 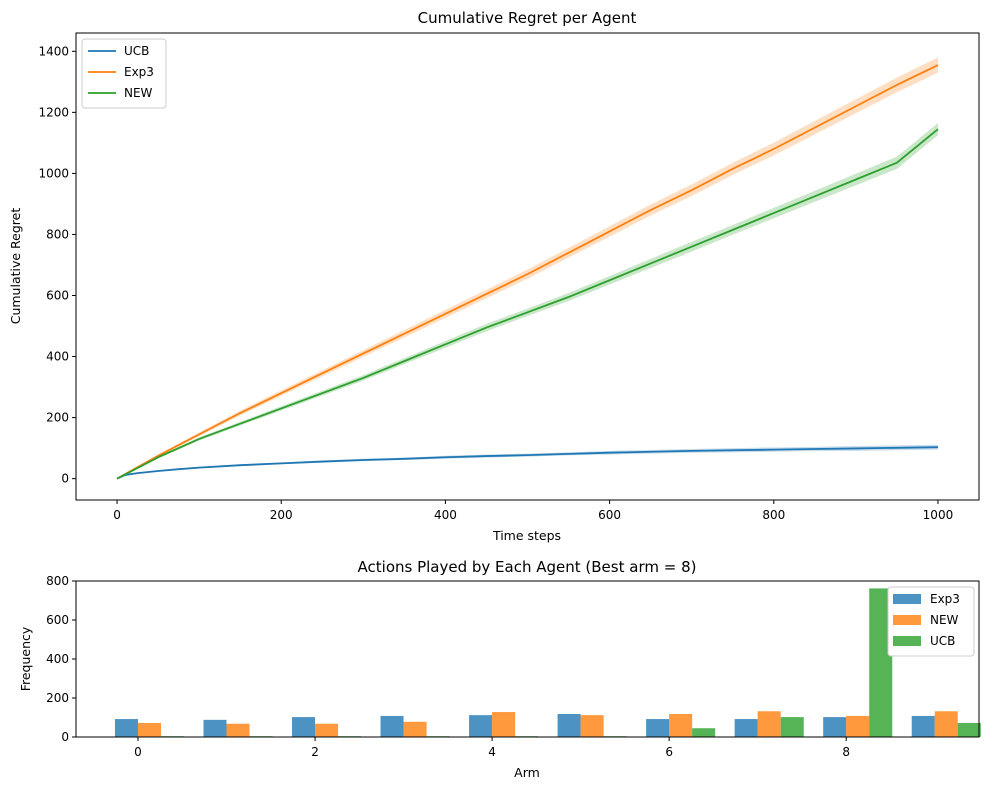 I want to click on regret-x-ticks: 0 200 400 600 800 1000, so click(x=533, y=511).